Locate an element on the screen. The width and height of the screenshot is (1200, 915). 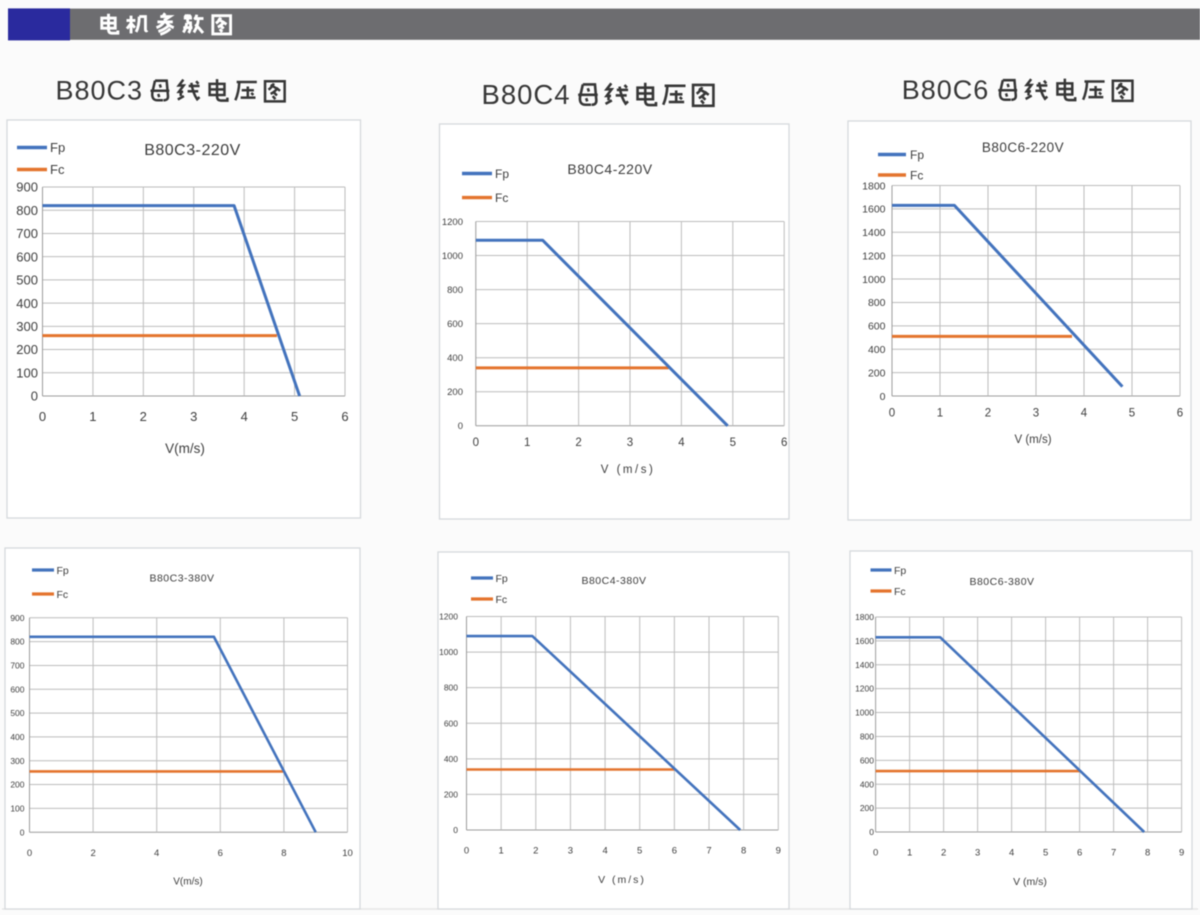
svg-text: B80C3 is located at coordinates (100, 91).